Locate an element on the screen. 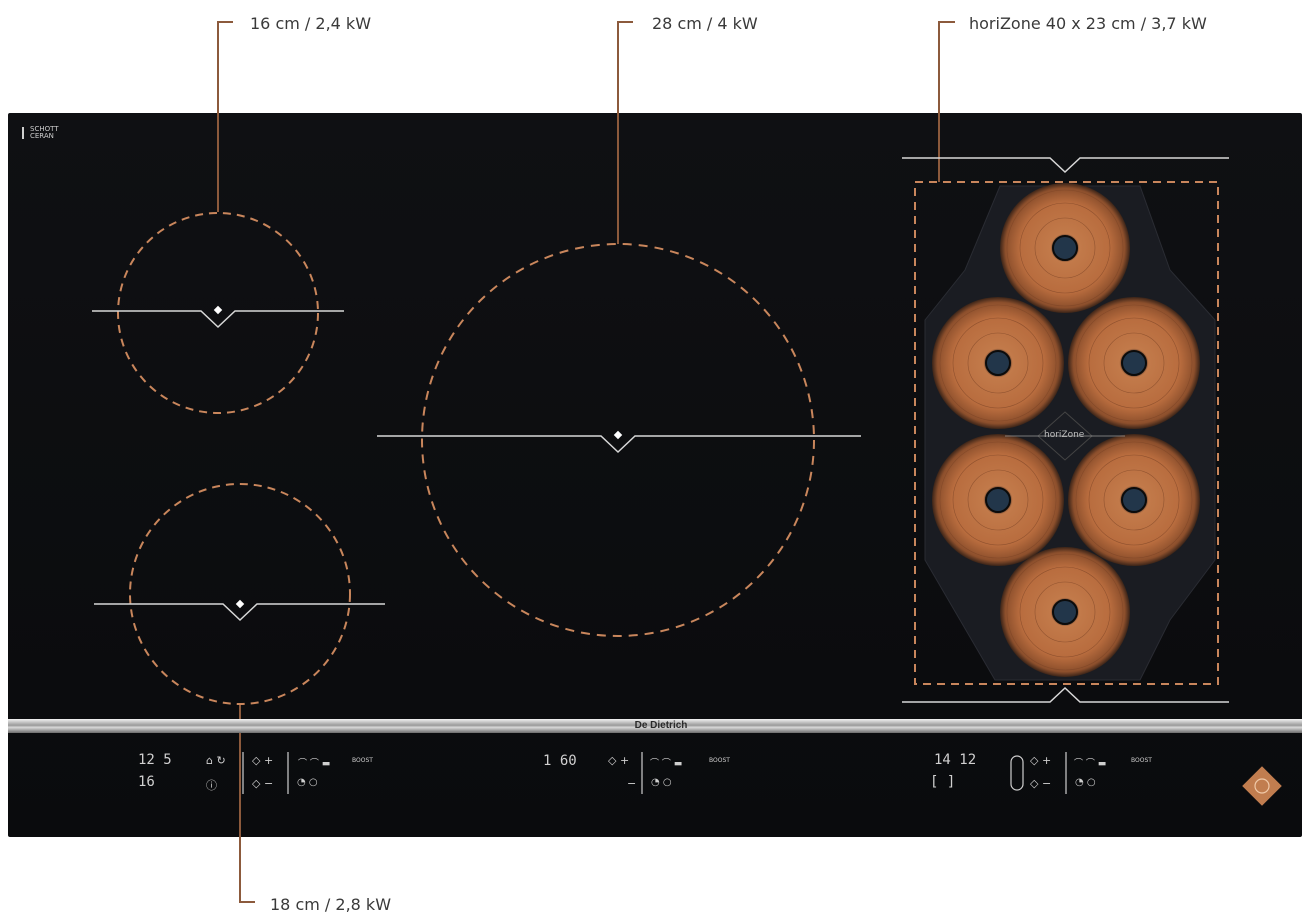 Image resolution: width=1302 pixels, height=916 pixels. induction-coils is located at coordinates (1066, 430).